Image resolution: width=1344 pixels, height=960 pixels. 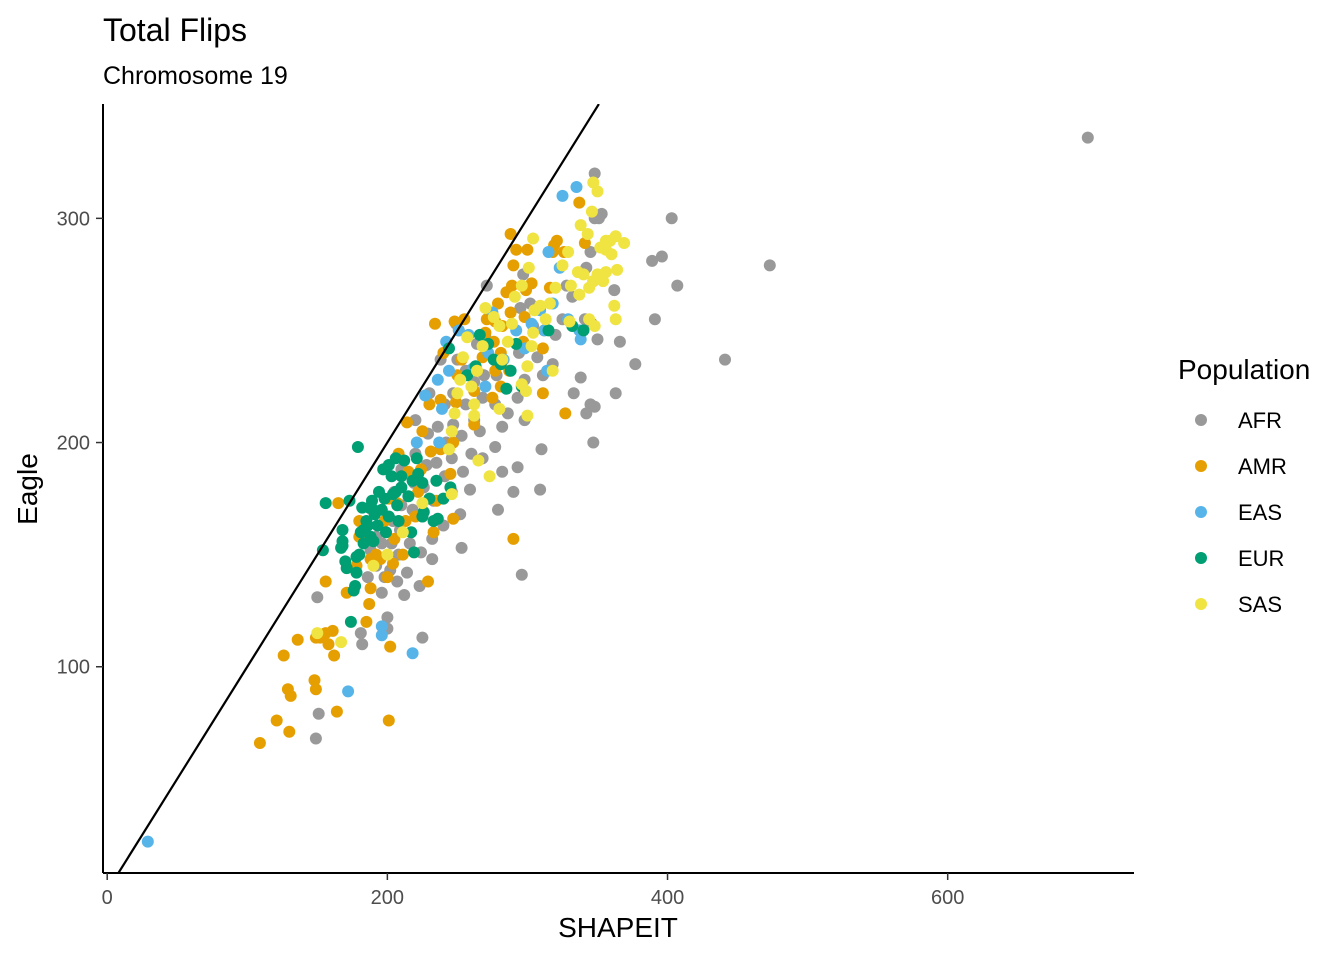 I want to click on x-axis-ticks: 0 200 400 600, so click(x=533, y=891).